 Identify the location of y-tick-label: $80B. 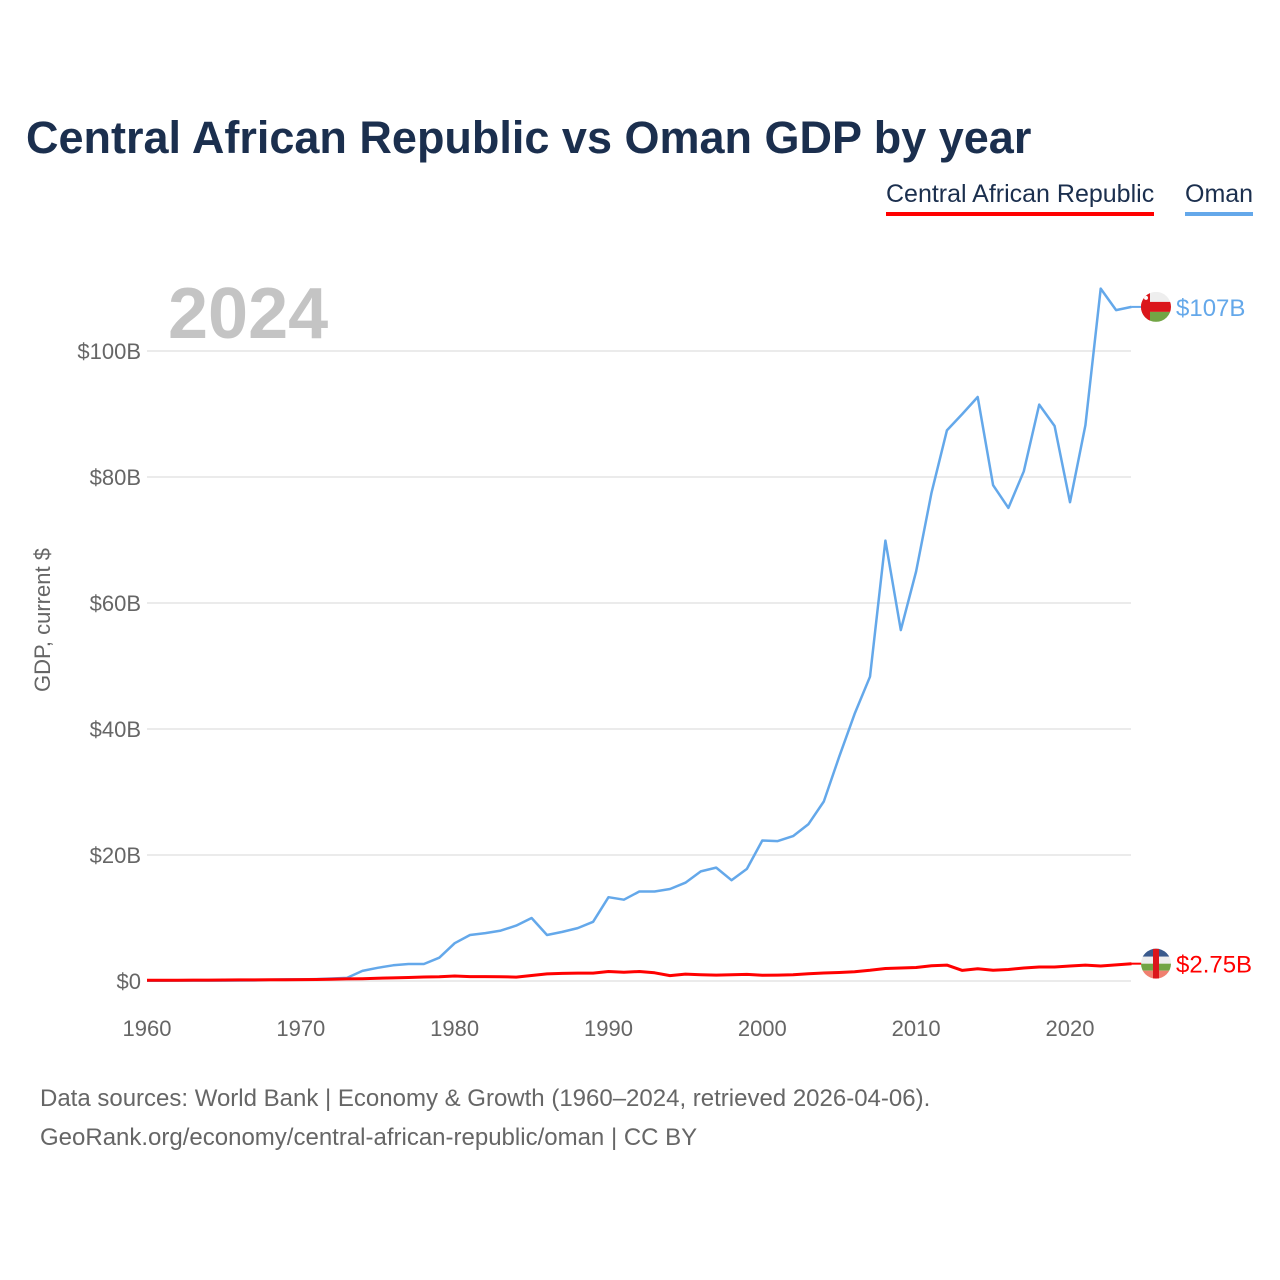
(115, 477).